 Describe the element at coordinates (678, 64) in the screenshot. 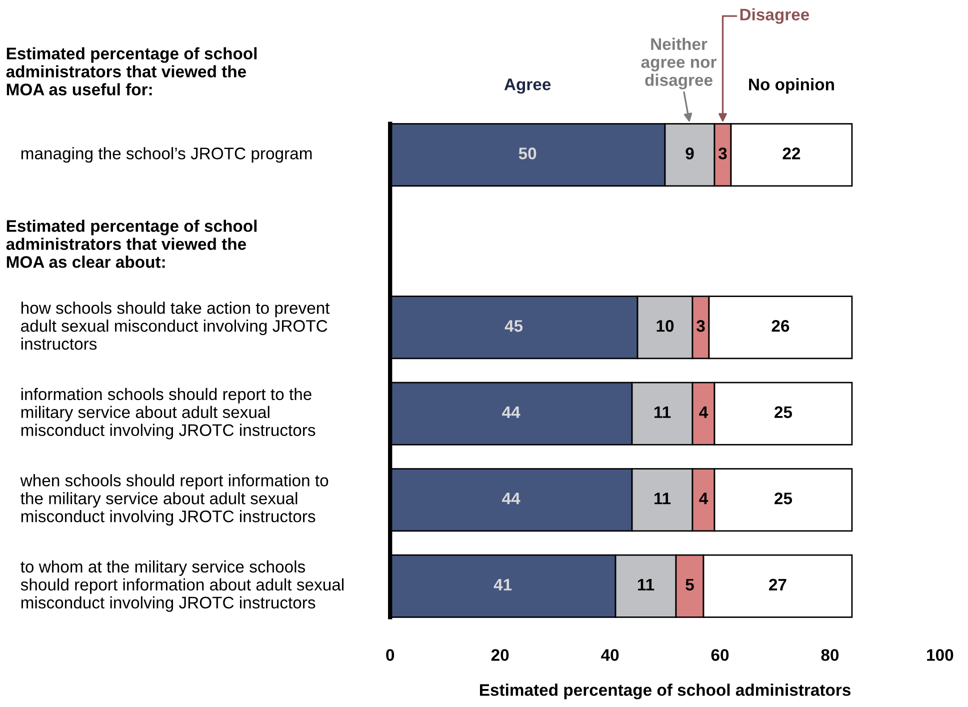

I see `text: Neither agree nor disagree` at that location.